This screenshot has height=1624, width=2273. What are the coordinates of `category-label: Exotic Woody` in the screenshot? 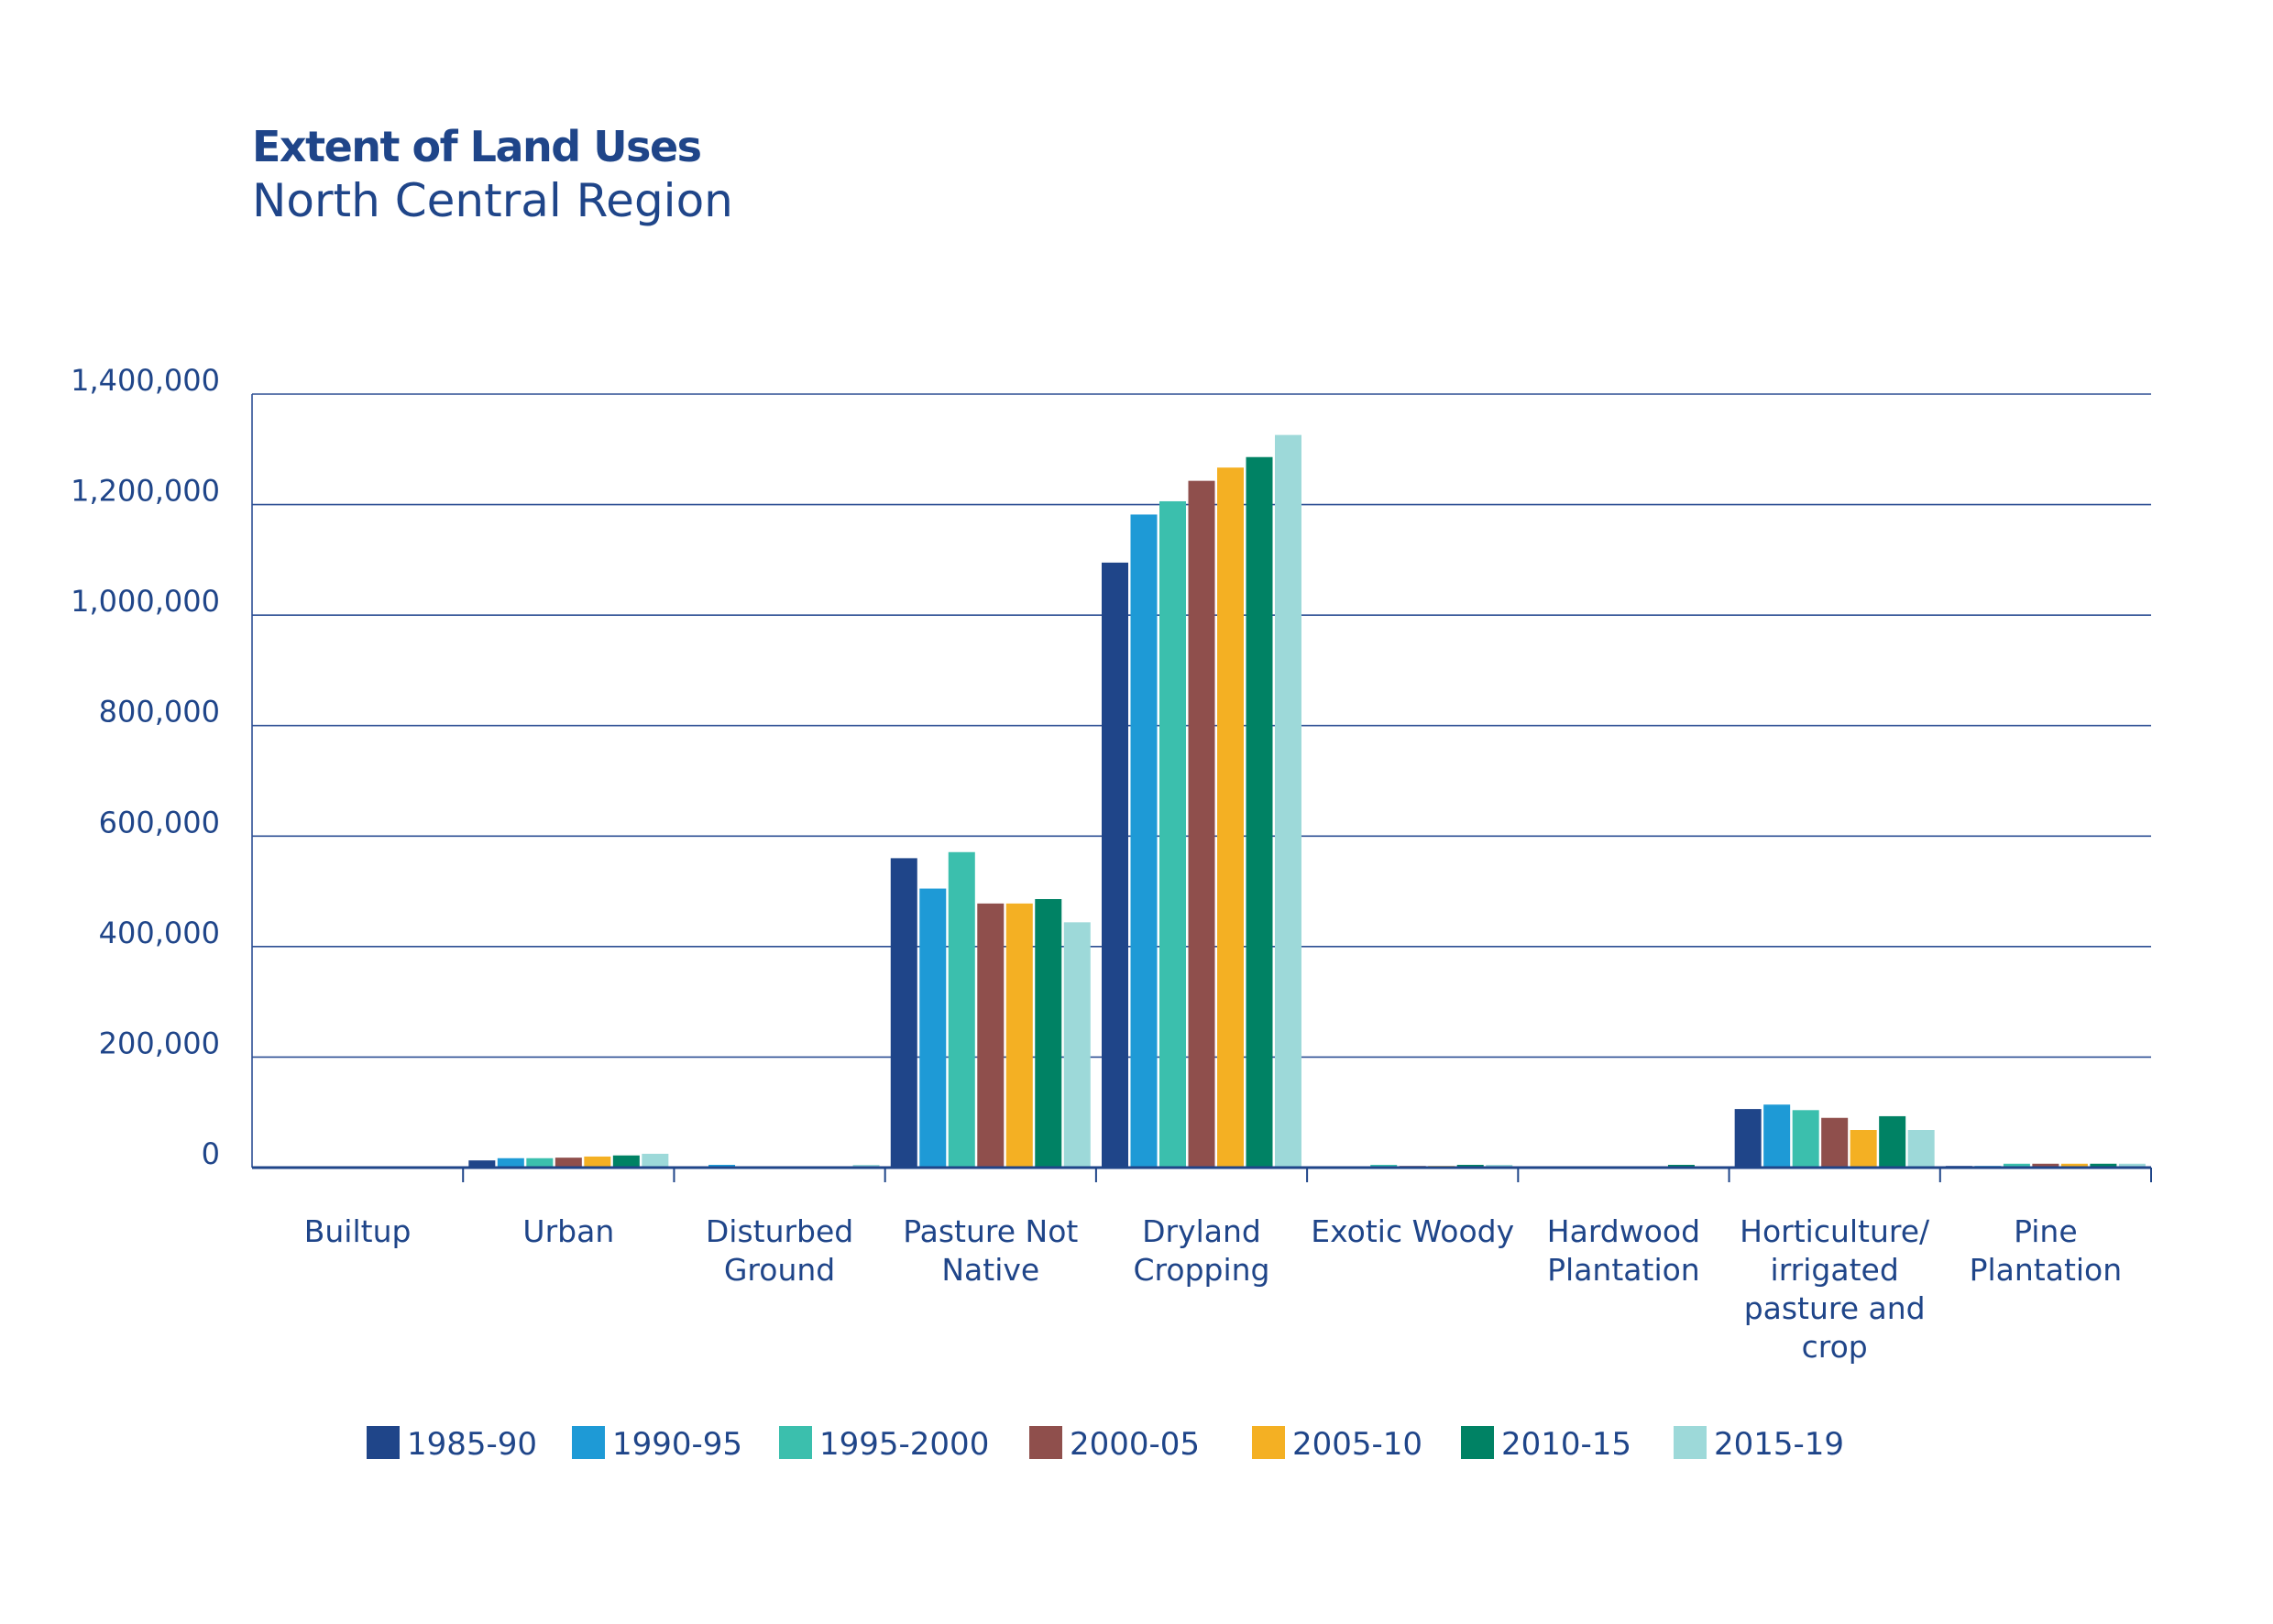 It's located at (1412, 1231).